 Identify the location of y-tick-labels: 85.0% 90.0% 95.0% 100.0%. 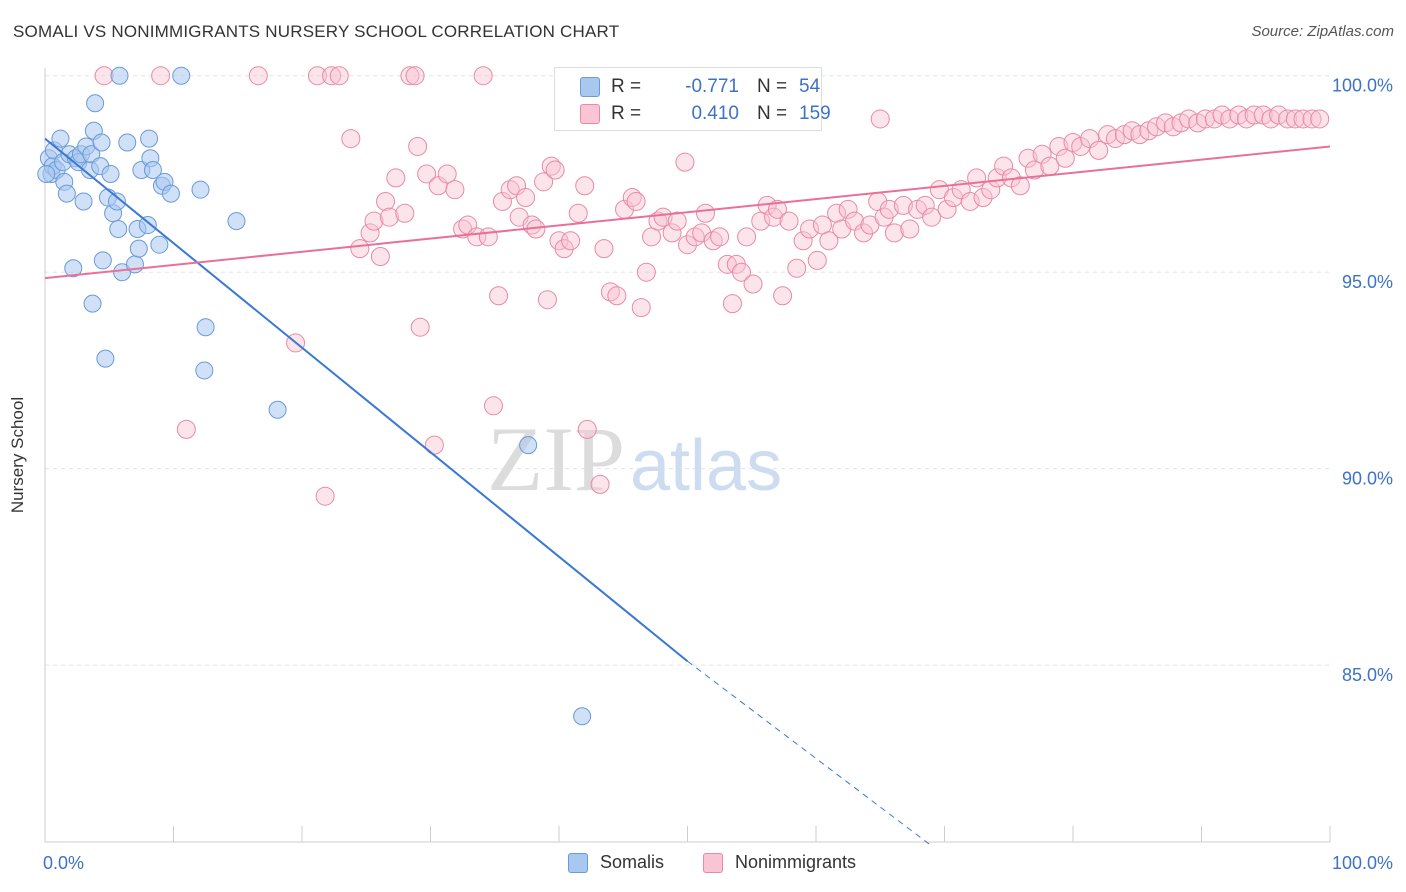
(1362, 380).